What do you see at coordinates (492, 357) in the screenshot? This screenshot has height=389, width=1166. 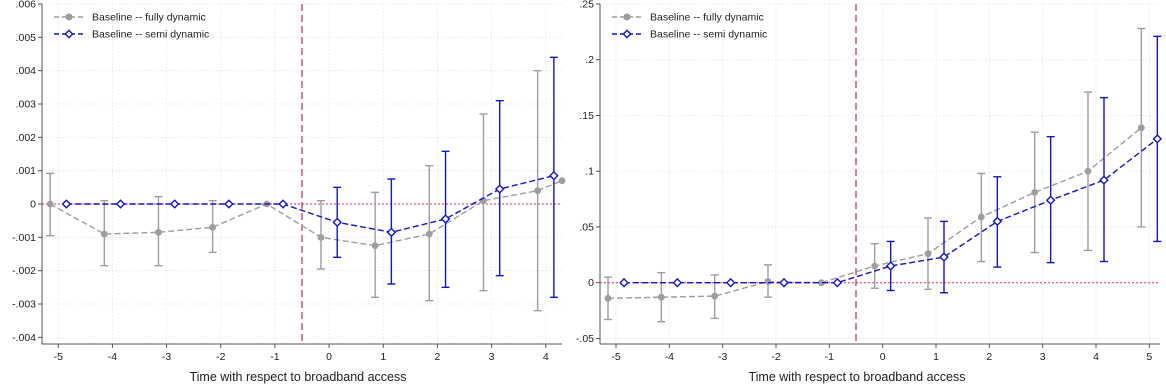 I see `left-x-tick-label: 3` at bounding box center [492, 357].